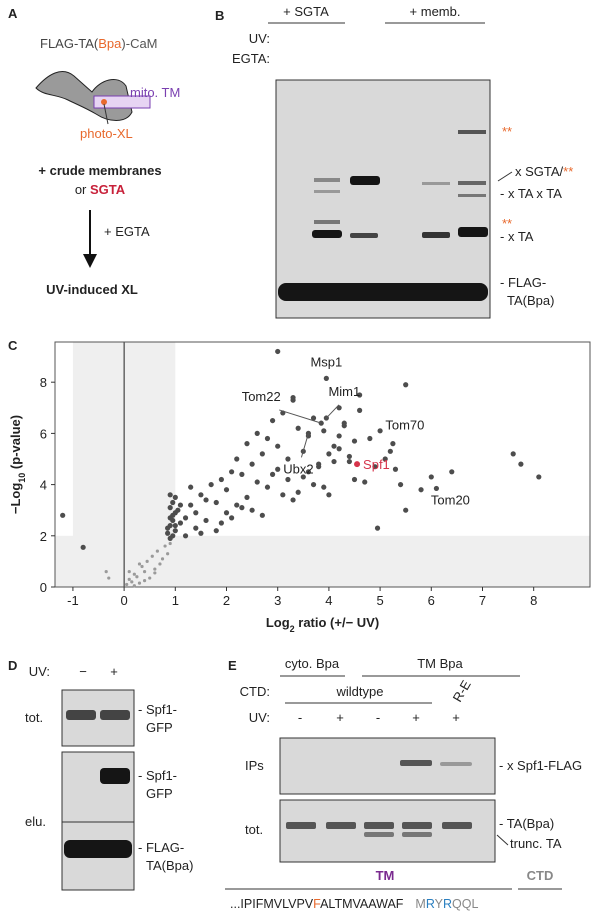  I want to click on annotation: Ubx2, so click(298, 468).